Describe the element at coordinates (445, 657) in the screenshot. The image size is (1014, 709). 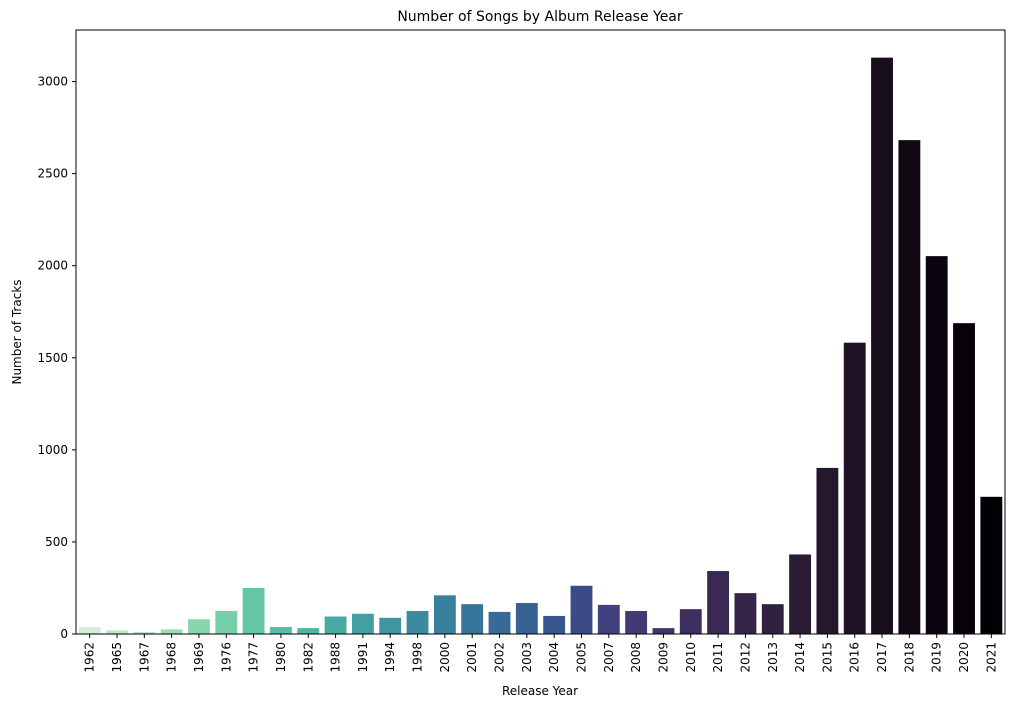
I see `x-tick-label: 2000` at that location.